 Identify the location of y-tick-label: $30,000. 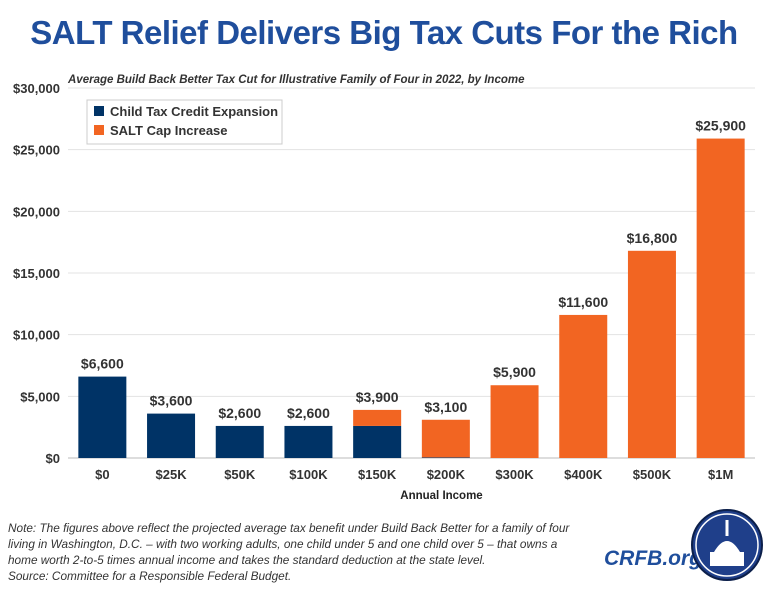
(36, 88).